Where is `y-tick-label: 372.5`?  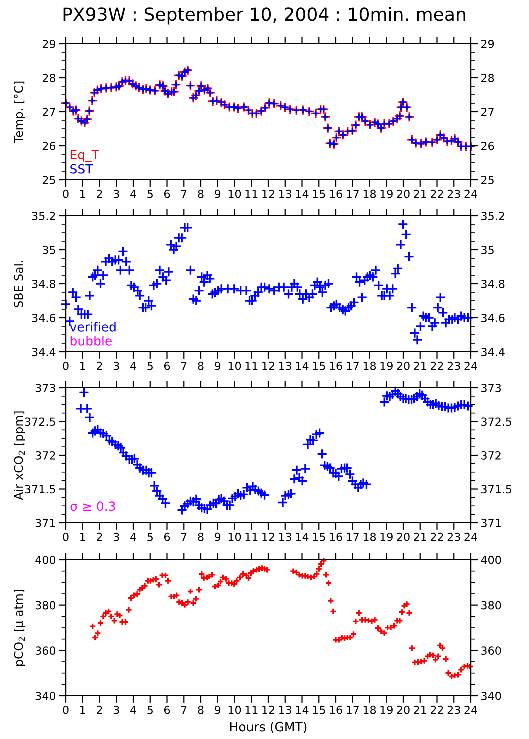
y-tick-label: 372.5 is located at coordinates (40, 422).